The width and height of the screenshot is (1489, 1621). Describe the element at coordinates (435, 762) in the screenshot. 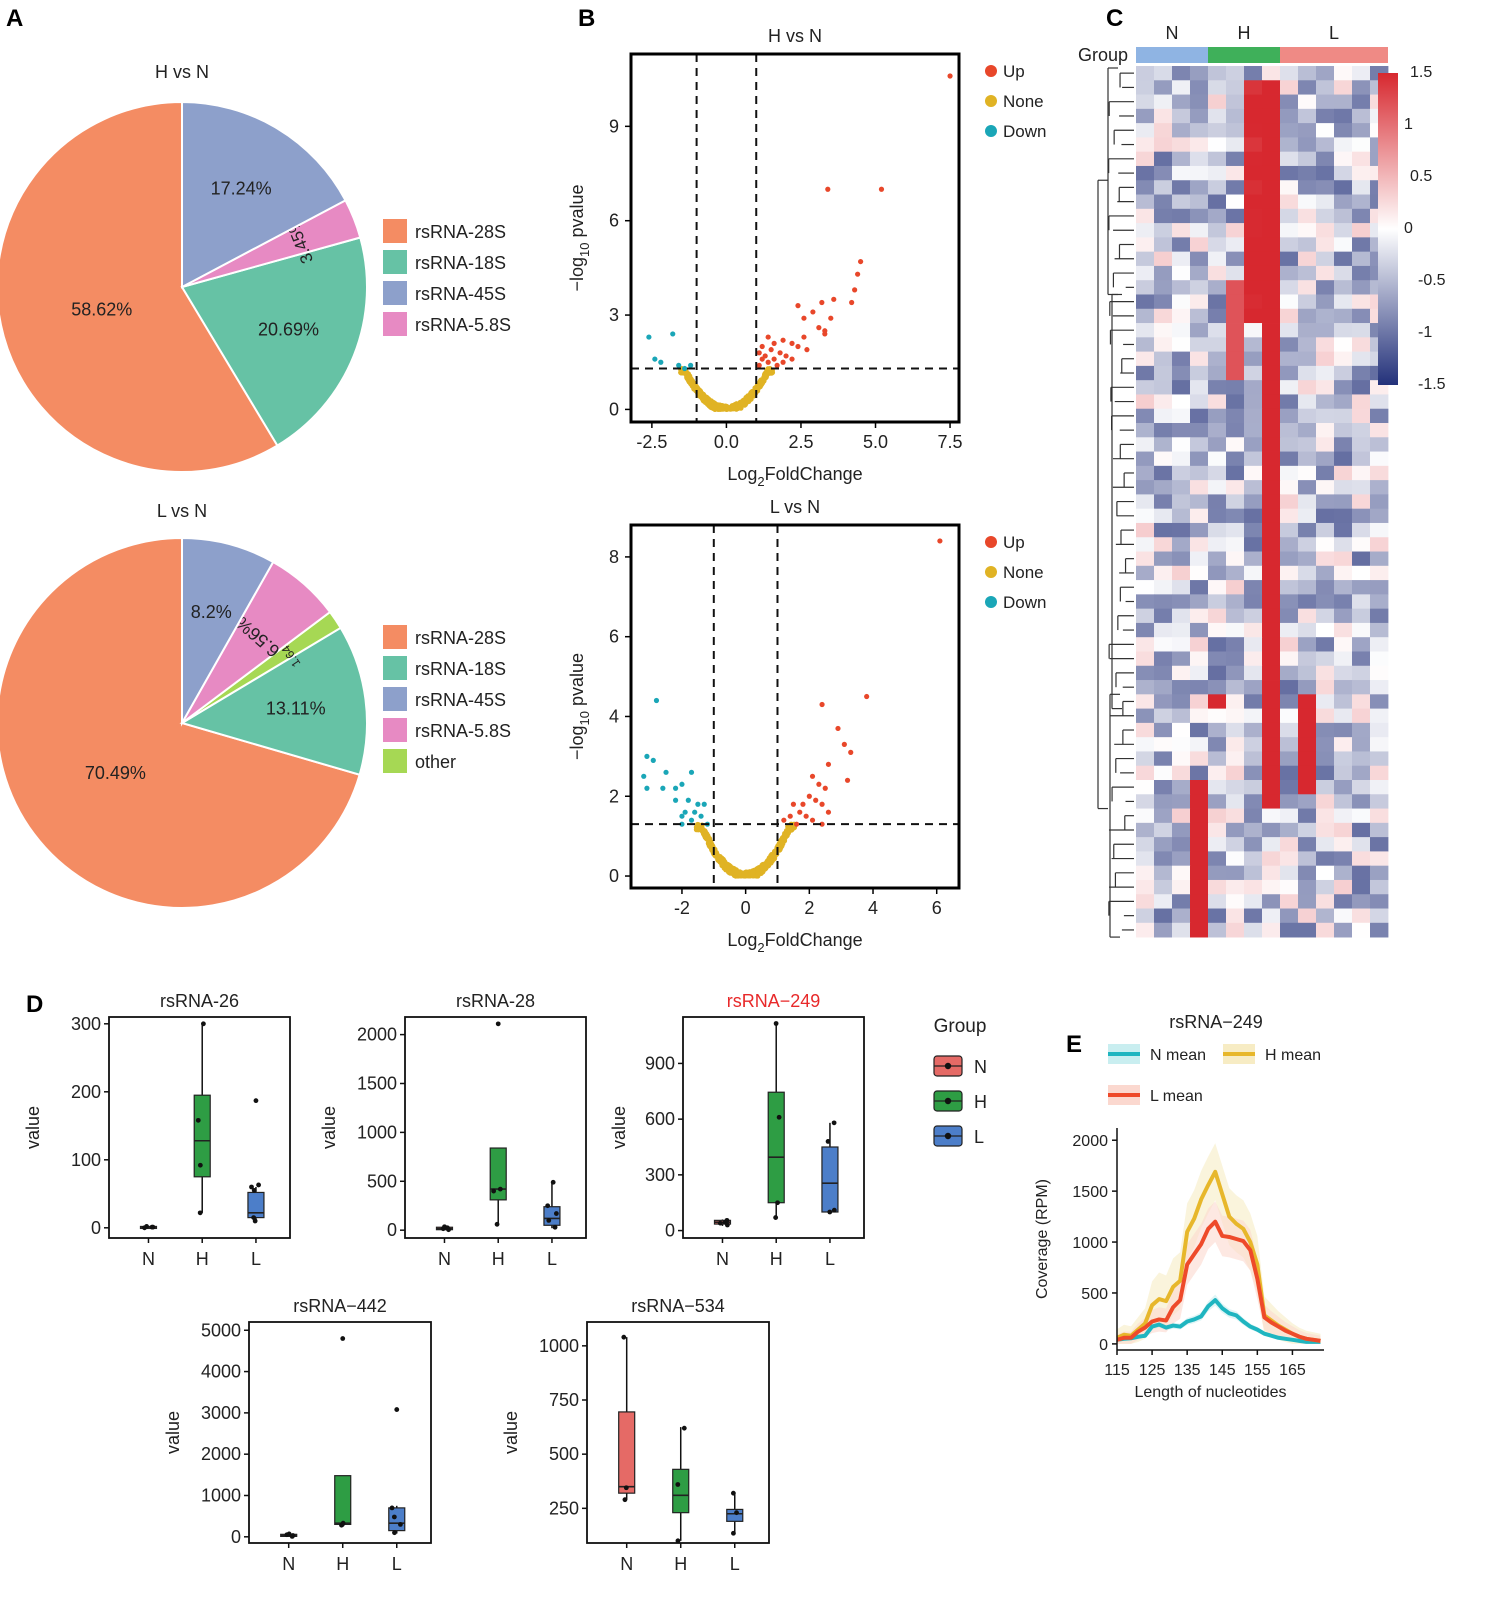

I see `legend-label: other` at that location.